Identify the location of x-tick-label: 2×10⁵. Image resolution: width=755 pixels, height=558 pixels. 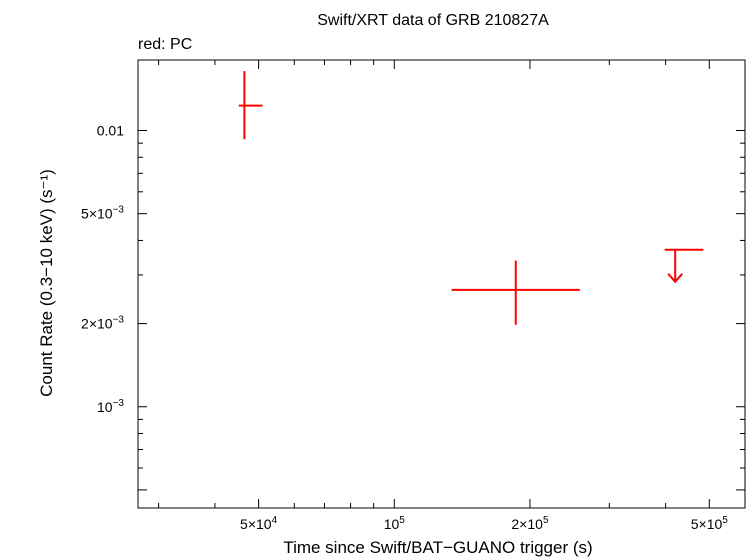
(530, 523).